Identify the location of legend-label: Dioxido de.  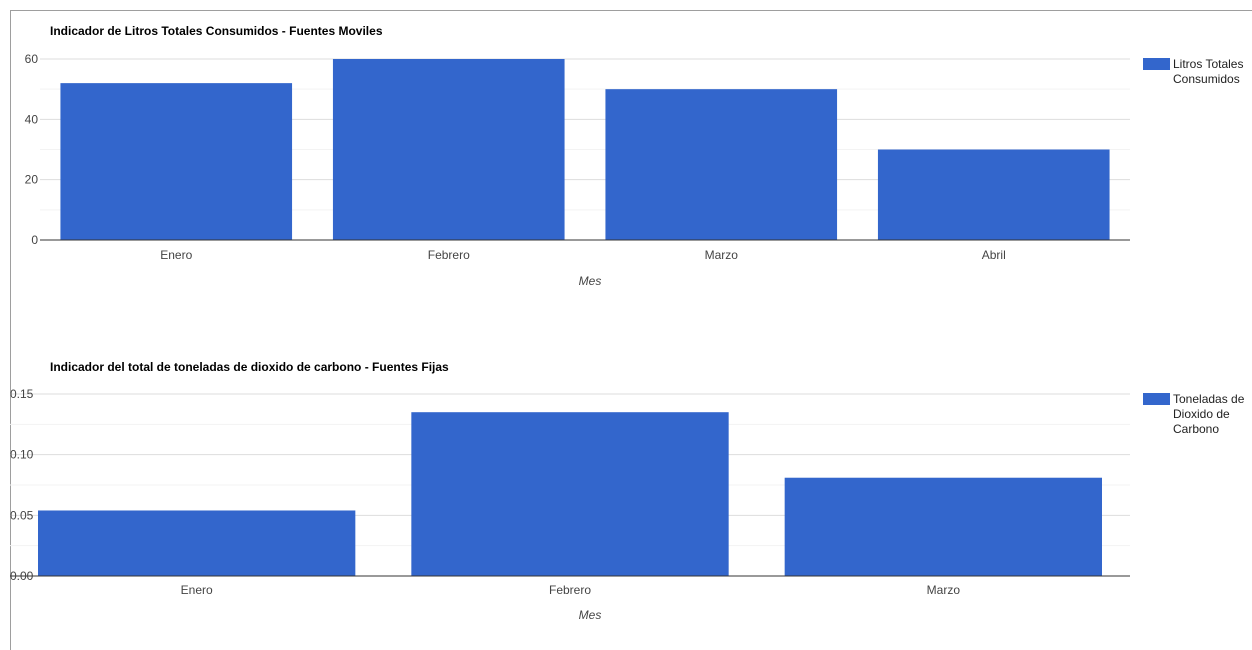
(1201, 414).